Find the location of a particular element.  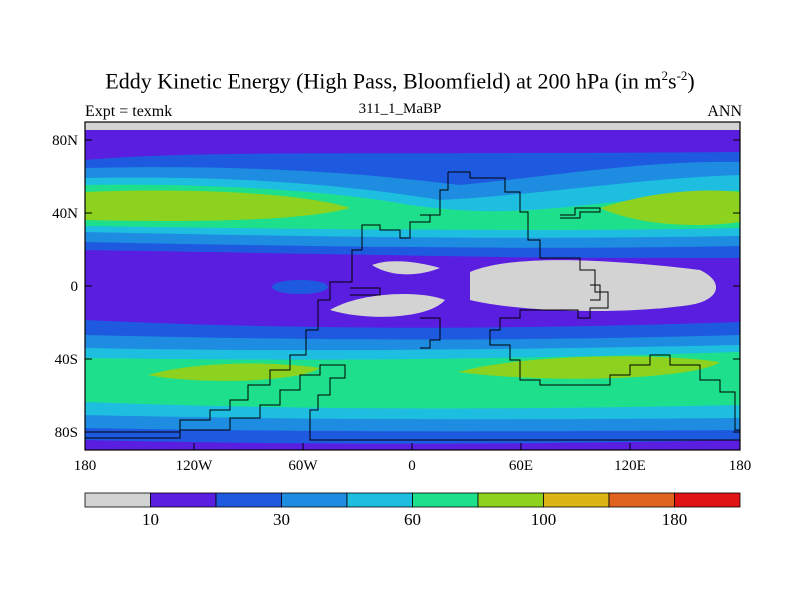

experiment-label: Expt = texmk is located at coordinates (129, 111).